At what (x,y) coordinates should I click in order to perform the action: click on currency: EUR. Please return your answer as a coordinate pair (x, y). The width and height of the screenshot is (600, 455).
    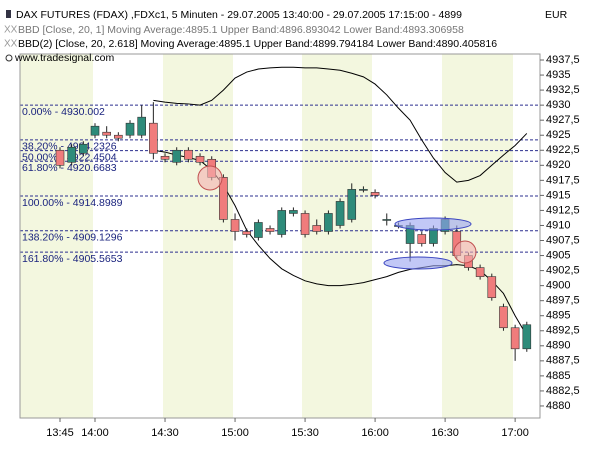
    Looking at the image, I should click on (556, 15).